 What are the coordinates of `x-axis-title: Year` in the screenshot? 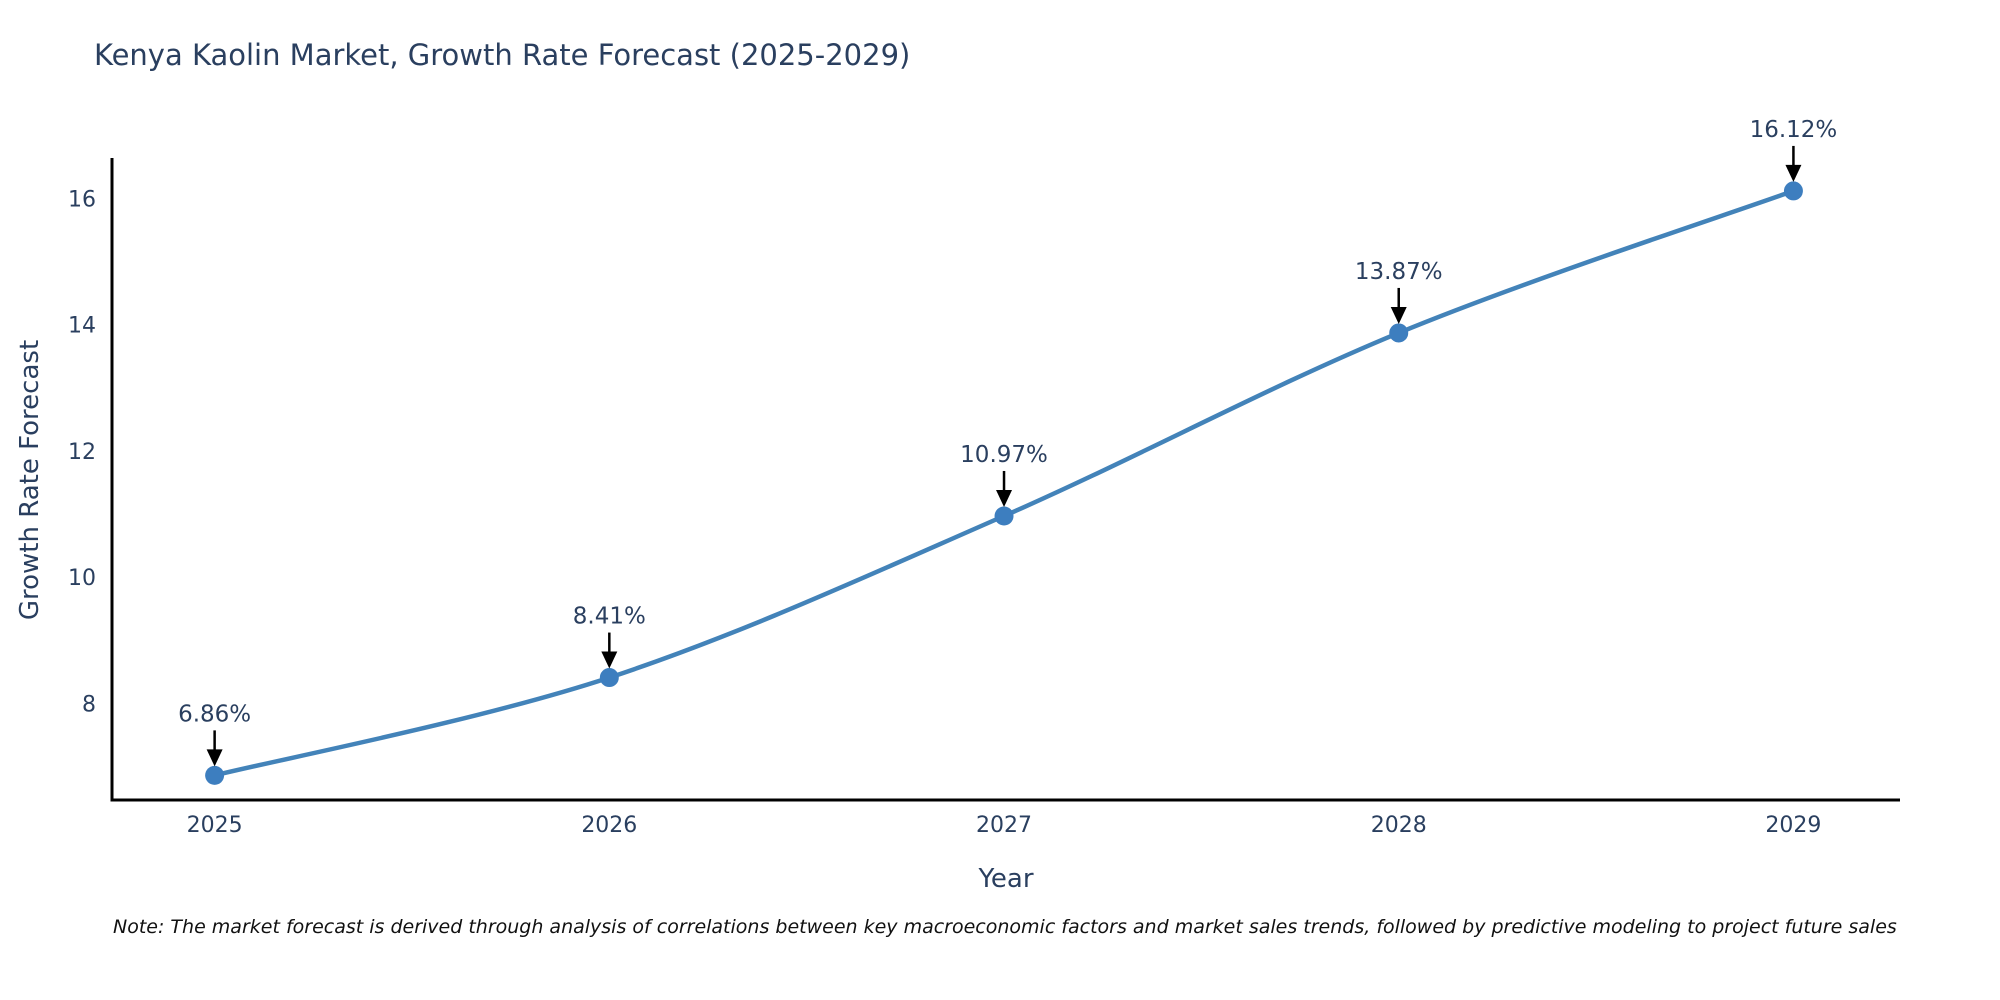 It's located at (1006, 879).